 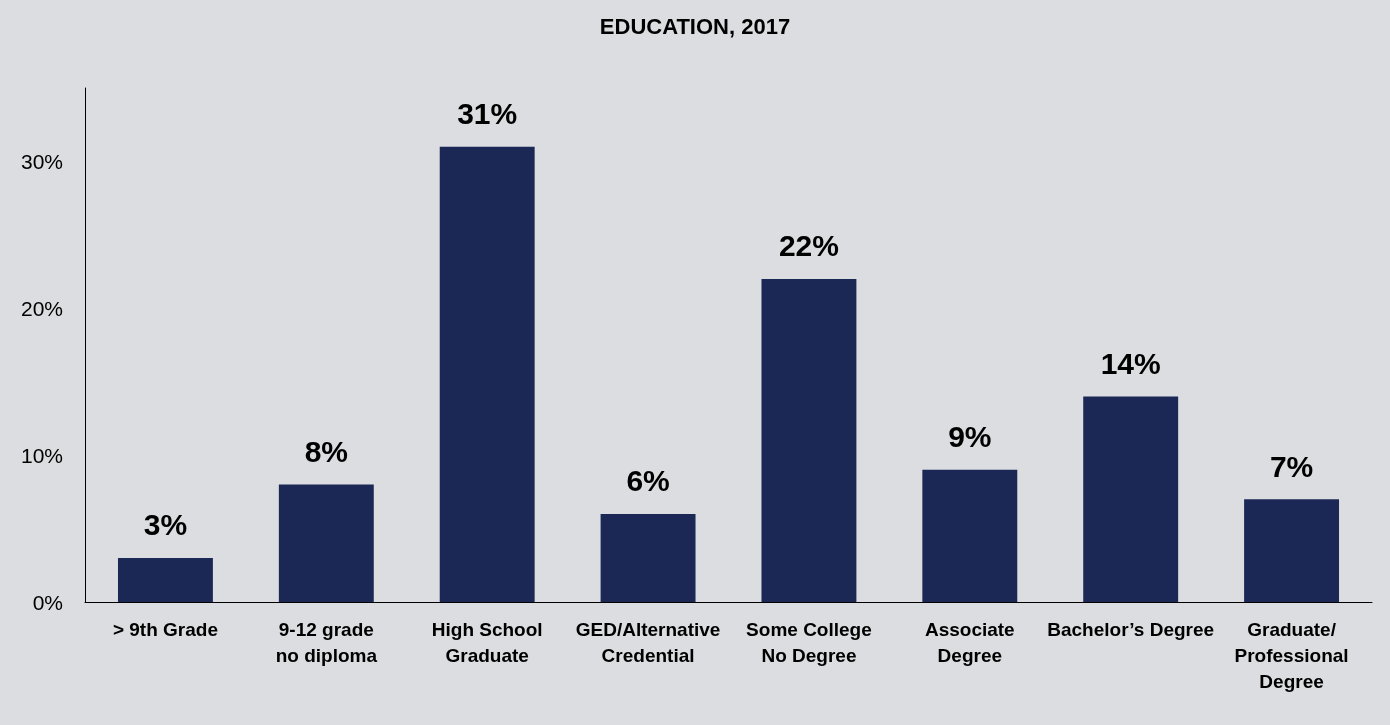 What do you see at coordinates (1131, 629) in the screenshot?
I see `x-tick-label: Bachelor’s Degree` at bounding box center [1131, 629].